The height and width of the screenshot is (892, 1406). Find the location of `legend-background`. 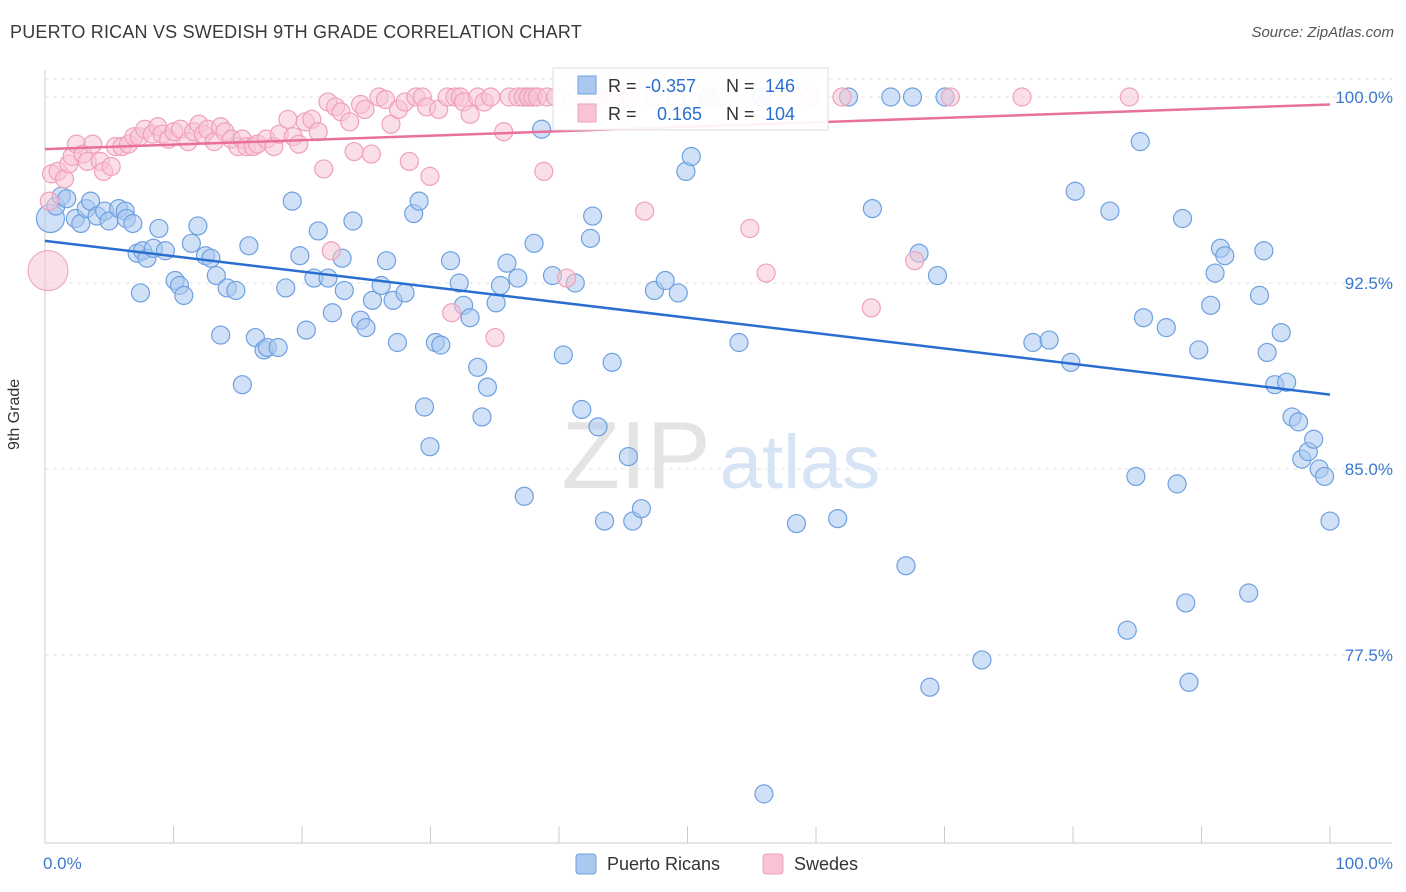

legend-background is located at coordinates (690, 99).